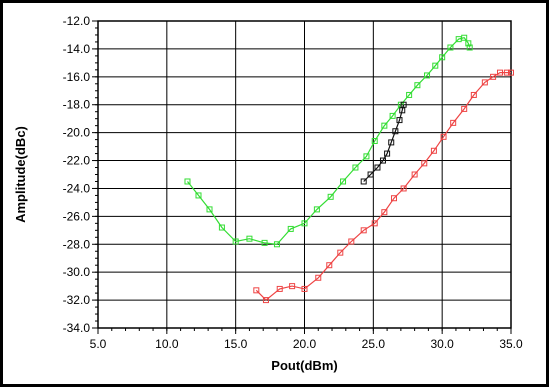 The width and height of the screenshot is (549, 389). Describe the element at coordinates (77, 188) in the screenshot. I see `y-tick-label: -24.0` at that location.